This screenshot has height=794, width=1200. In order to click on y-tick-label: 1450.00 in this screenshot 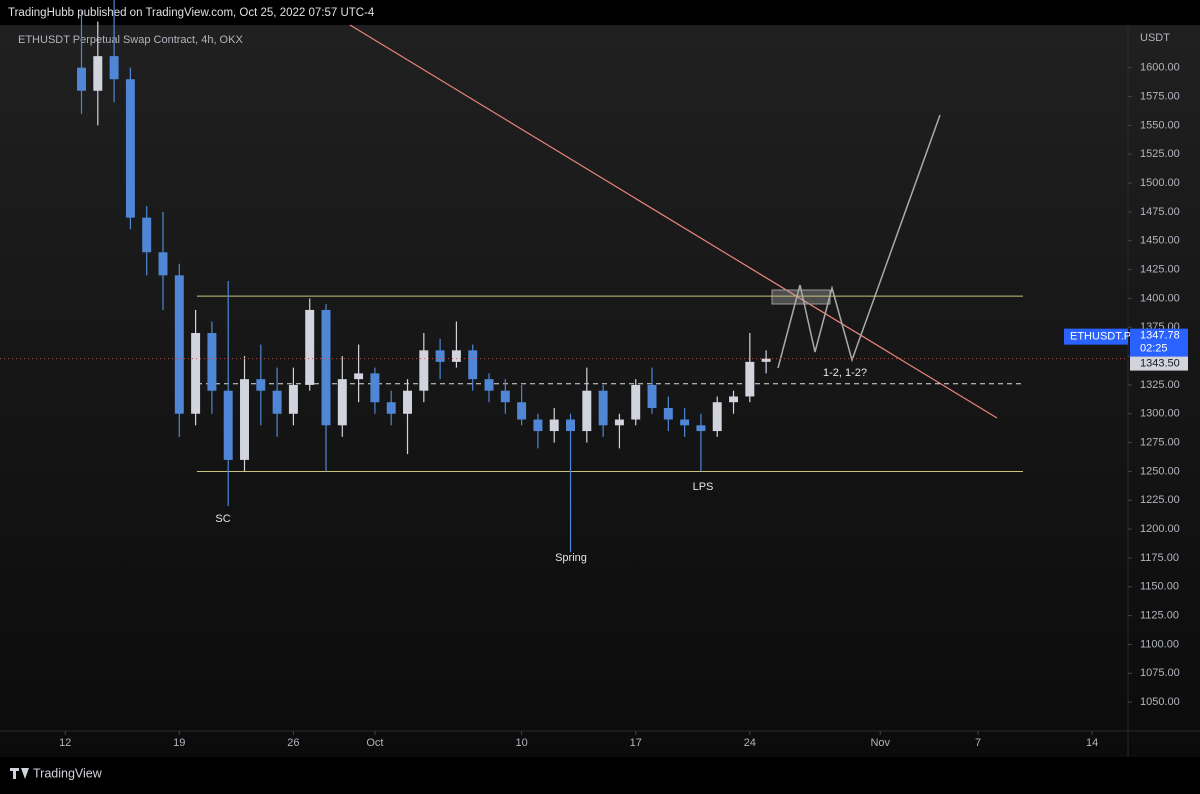, I will do `click(1160, 241)`.